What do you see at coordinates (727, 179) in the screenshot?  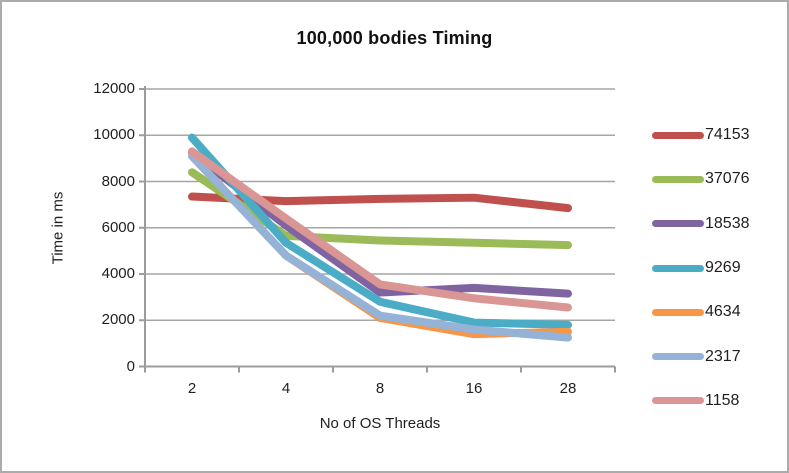 I see `legend-label: 37076` at bounding box center [727, 179].